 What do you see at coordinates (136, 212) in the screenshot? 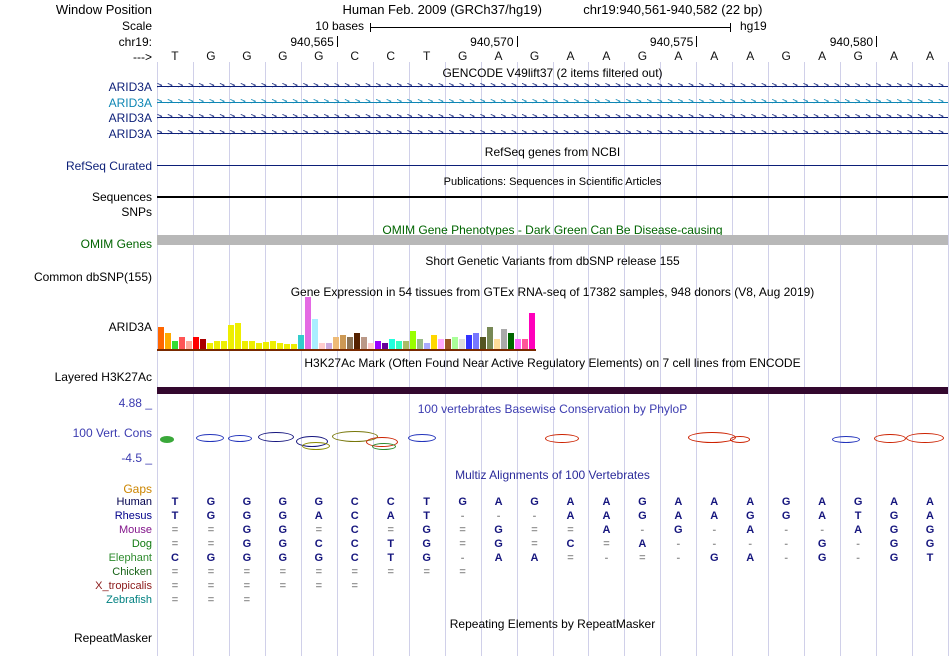
I see `snps-label: SNPs` at bounding box center [136, 212].